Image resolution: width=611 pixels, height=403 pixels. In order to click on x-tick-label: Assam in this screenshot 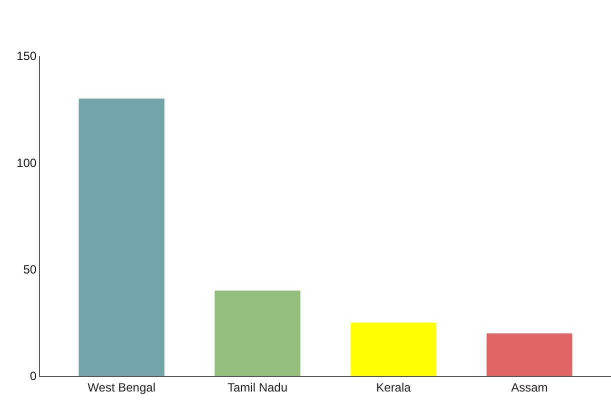, I will do `click(529, 387)`.